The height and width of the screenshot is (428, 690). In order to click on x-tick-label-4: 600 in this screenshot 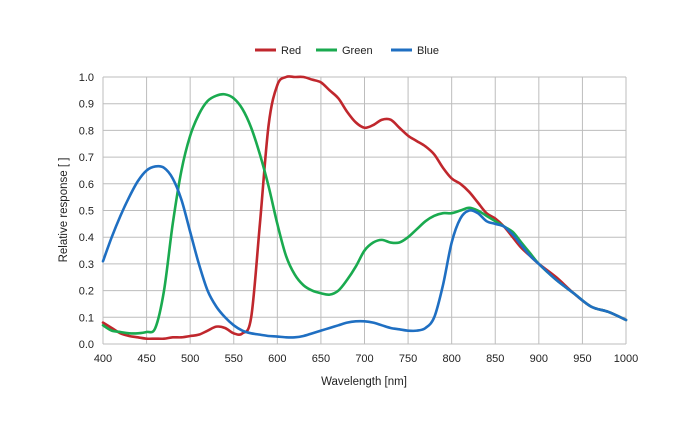, I will do `click(277, 359)`.